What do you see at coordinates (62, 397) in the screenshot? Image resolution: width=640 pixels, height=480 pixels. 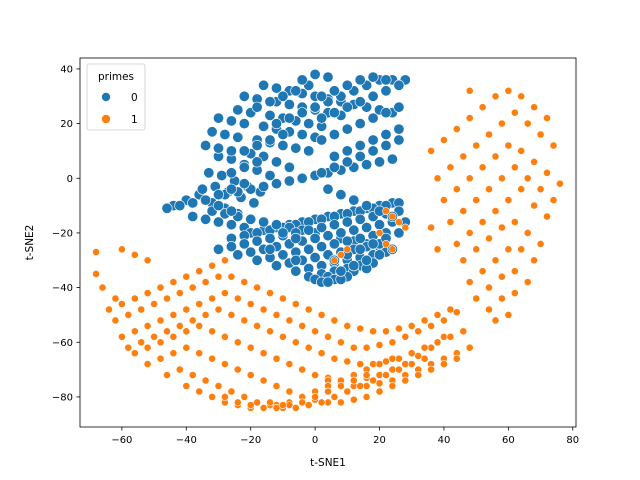 I see `y-tick-label: −80` at bounding box center [62, 397].